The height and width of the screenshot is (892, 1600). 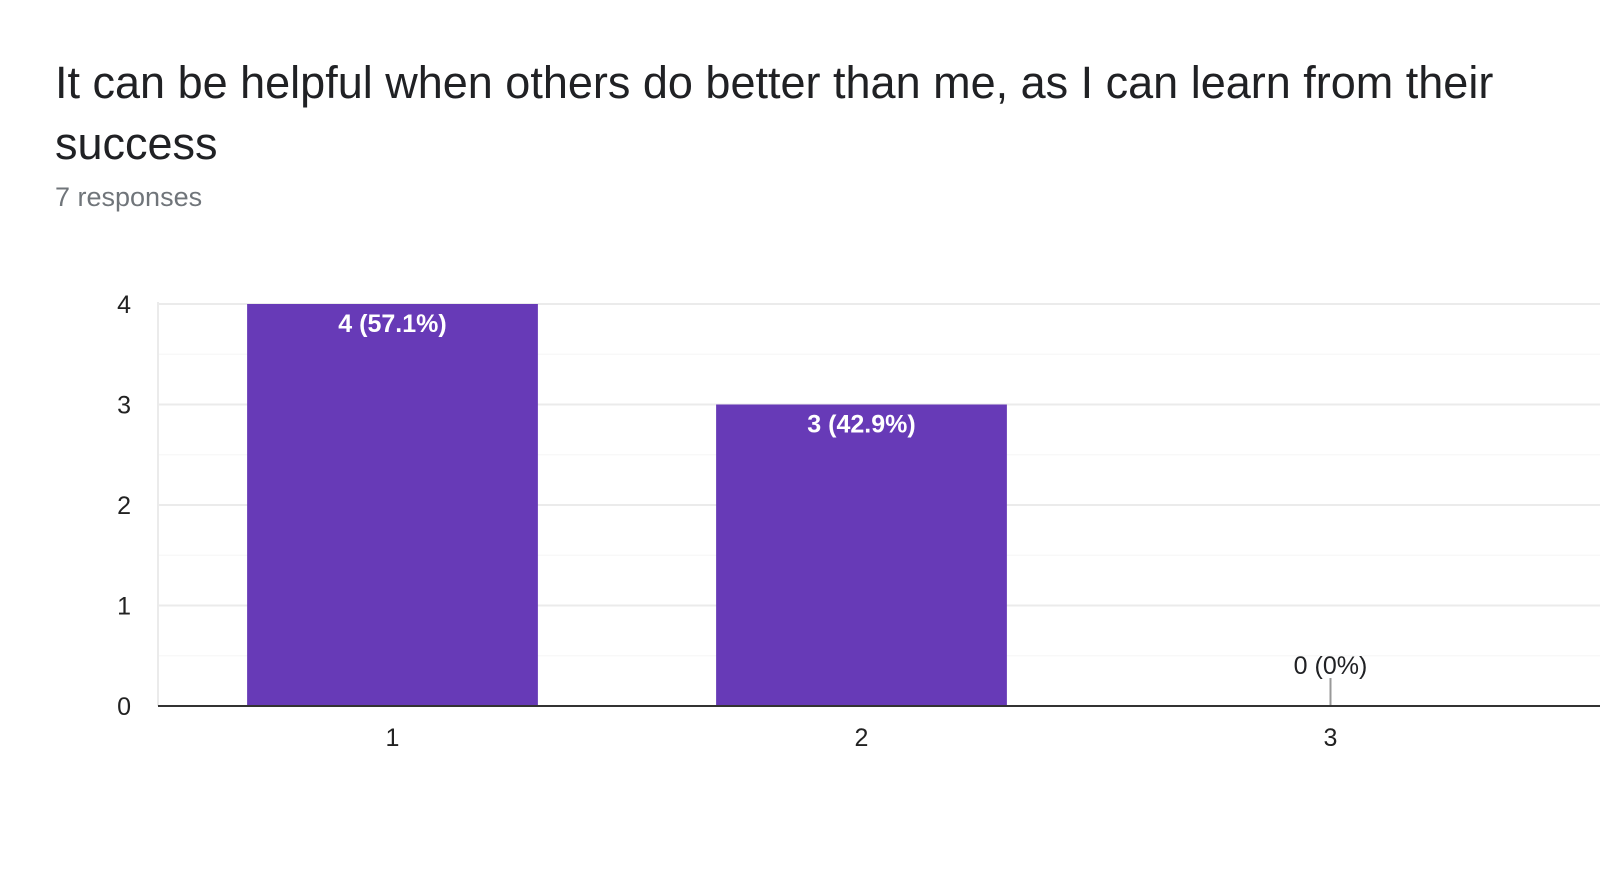 I want to click on y-tick-label: 3, so click(x=124, y=406).